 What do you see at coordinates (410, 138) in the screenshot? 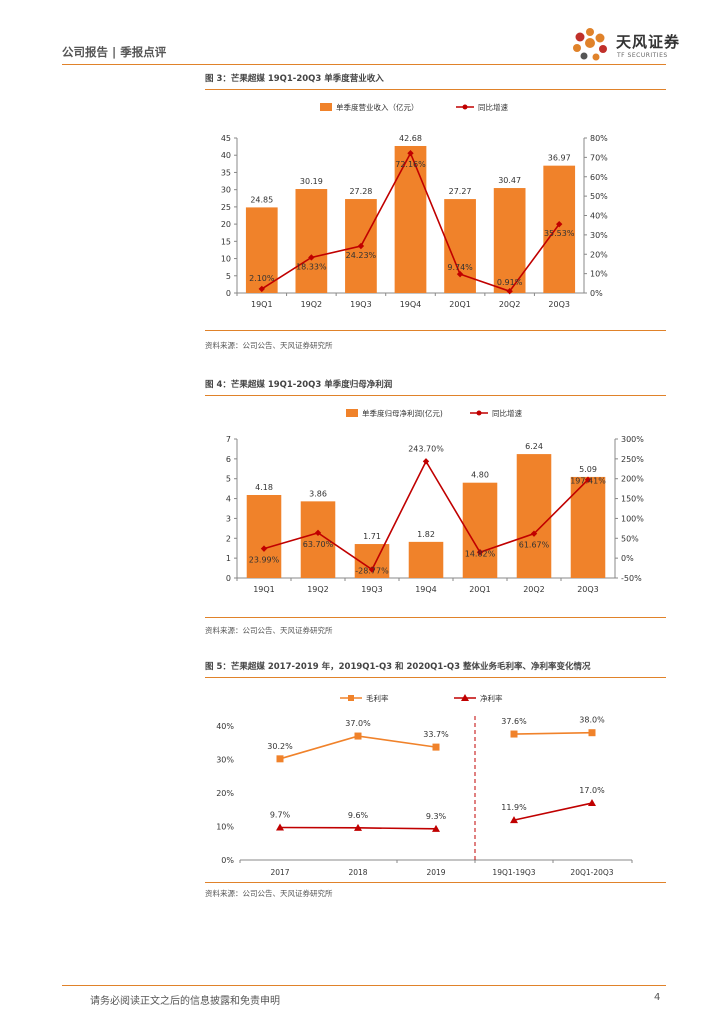
I see `bar-value-label: 42.68` at bounding box center [410, 138].